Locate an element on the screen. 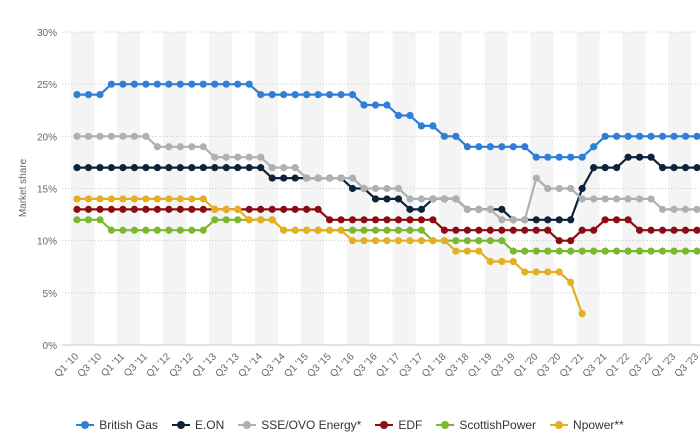 The image size is (700, 448). legend-item: British Gas is located at coordinates (117, 425).